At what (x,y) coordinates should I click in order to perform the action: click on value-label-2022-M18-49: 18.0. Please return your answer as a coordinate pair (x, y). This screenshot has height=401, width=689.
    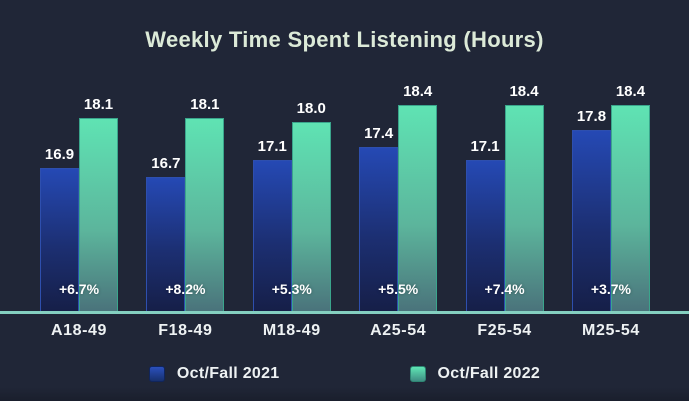
    Looking at the image, I should click on (311, 108).